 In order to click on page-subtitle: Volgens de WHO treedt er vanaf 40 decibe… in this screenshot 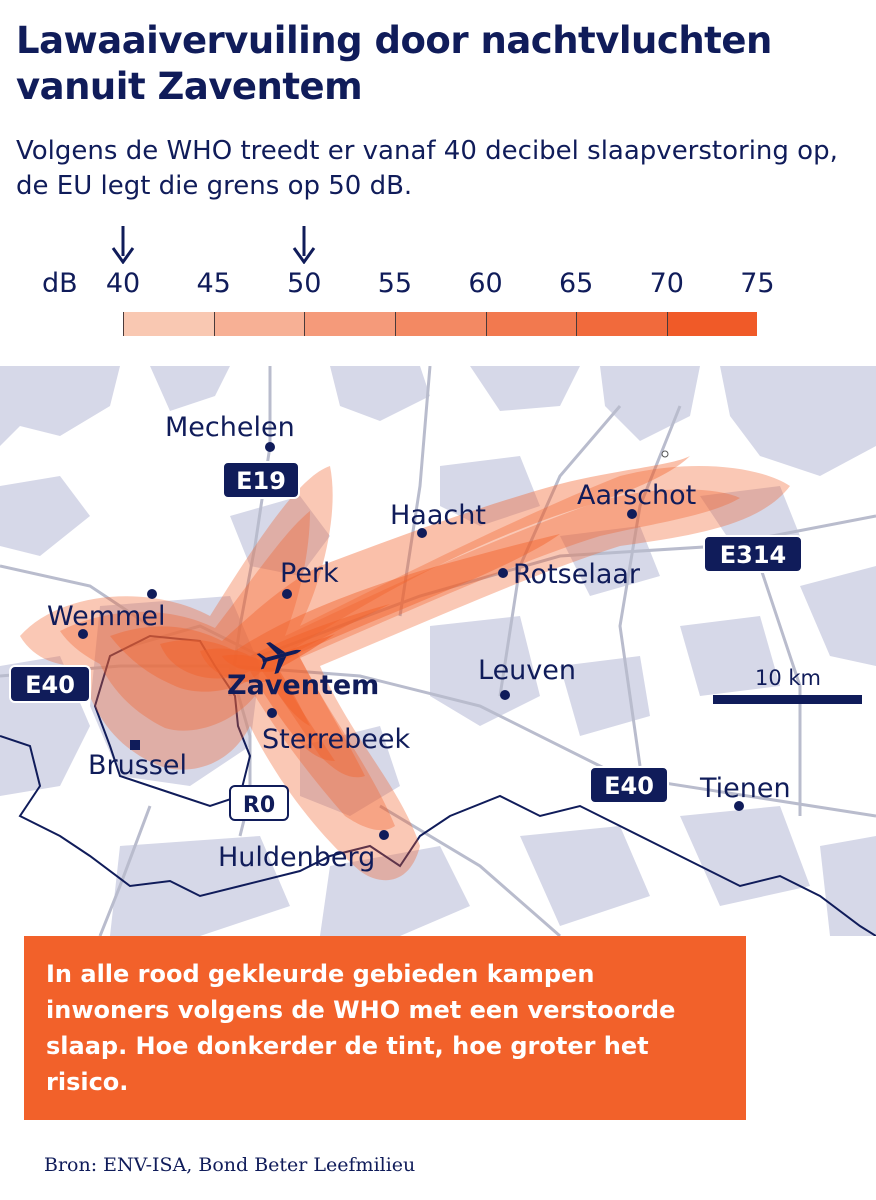, I will do `click(427, 168)`.